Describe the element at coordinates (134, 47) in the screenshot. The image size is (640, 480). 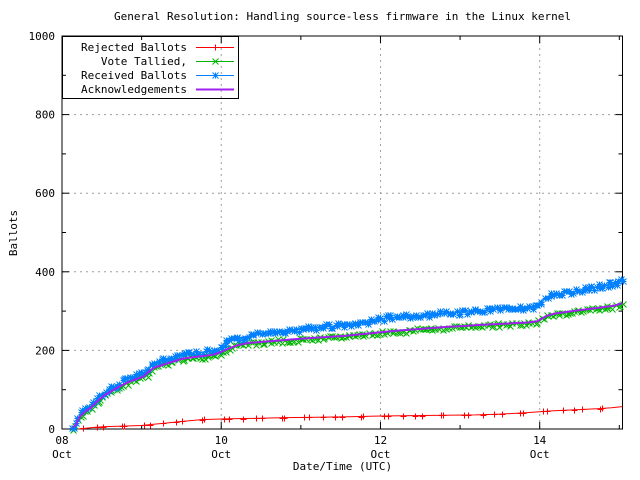
I see `legend-label: Rejected Ballots` at that location.